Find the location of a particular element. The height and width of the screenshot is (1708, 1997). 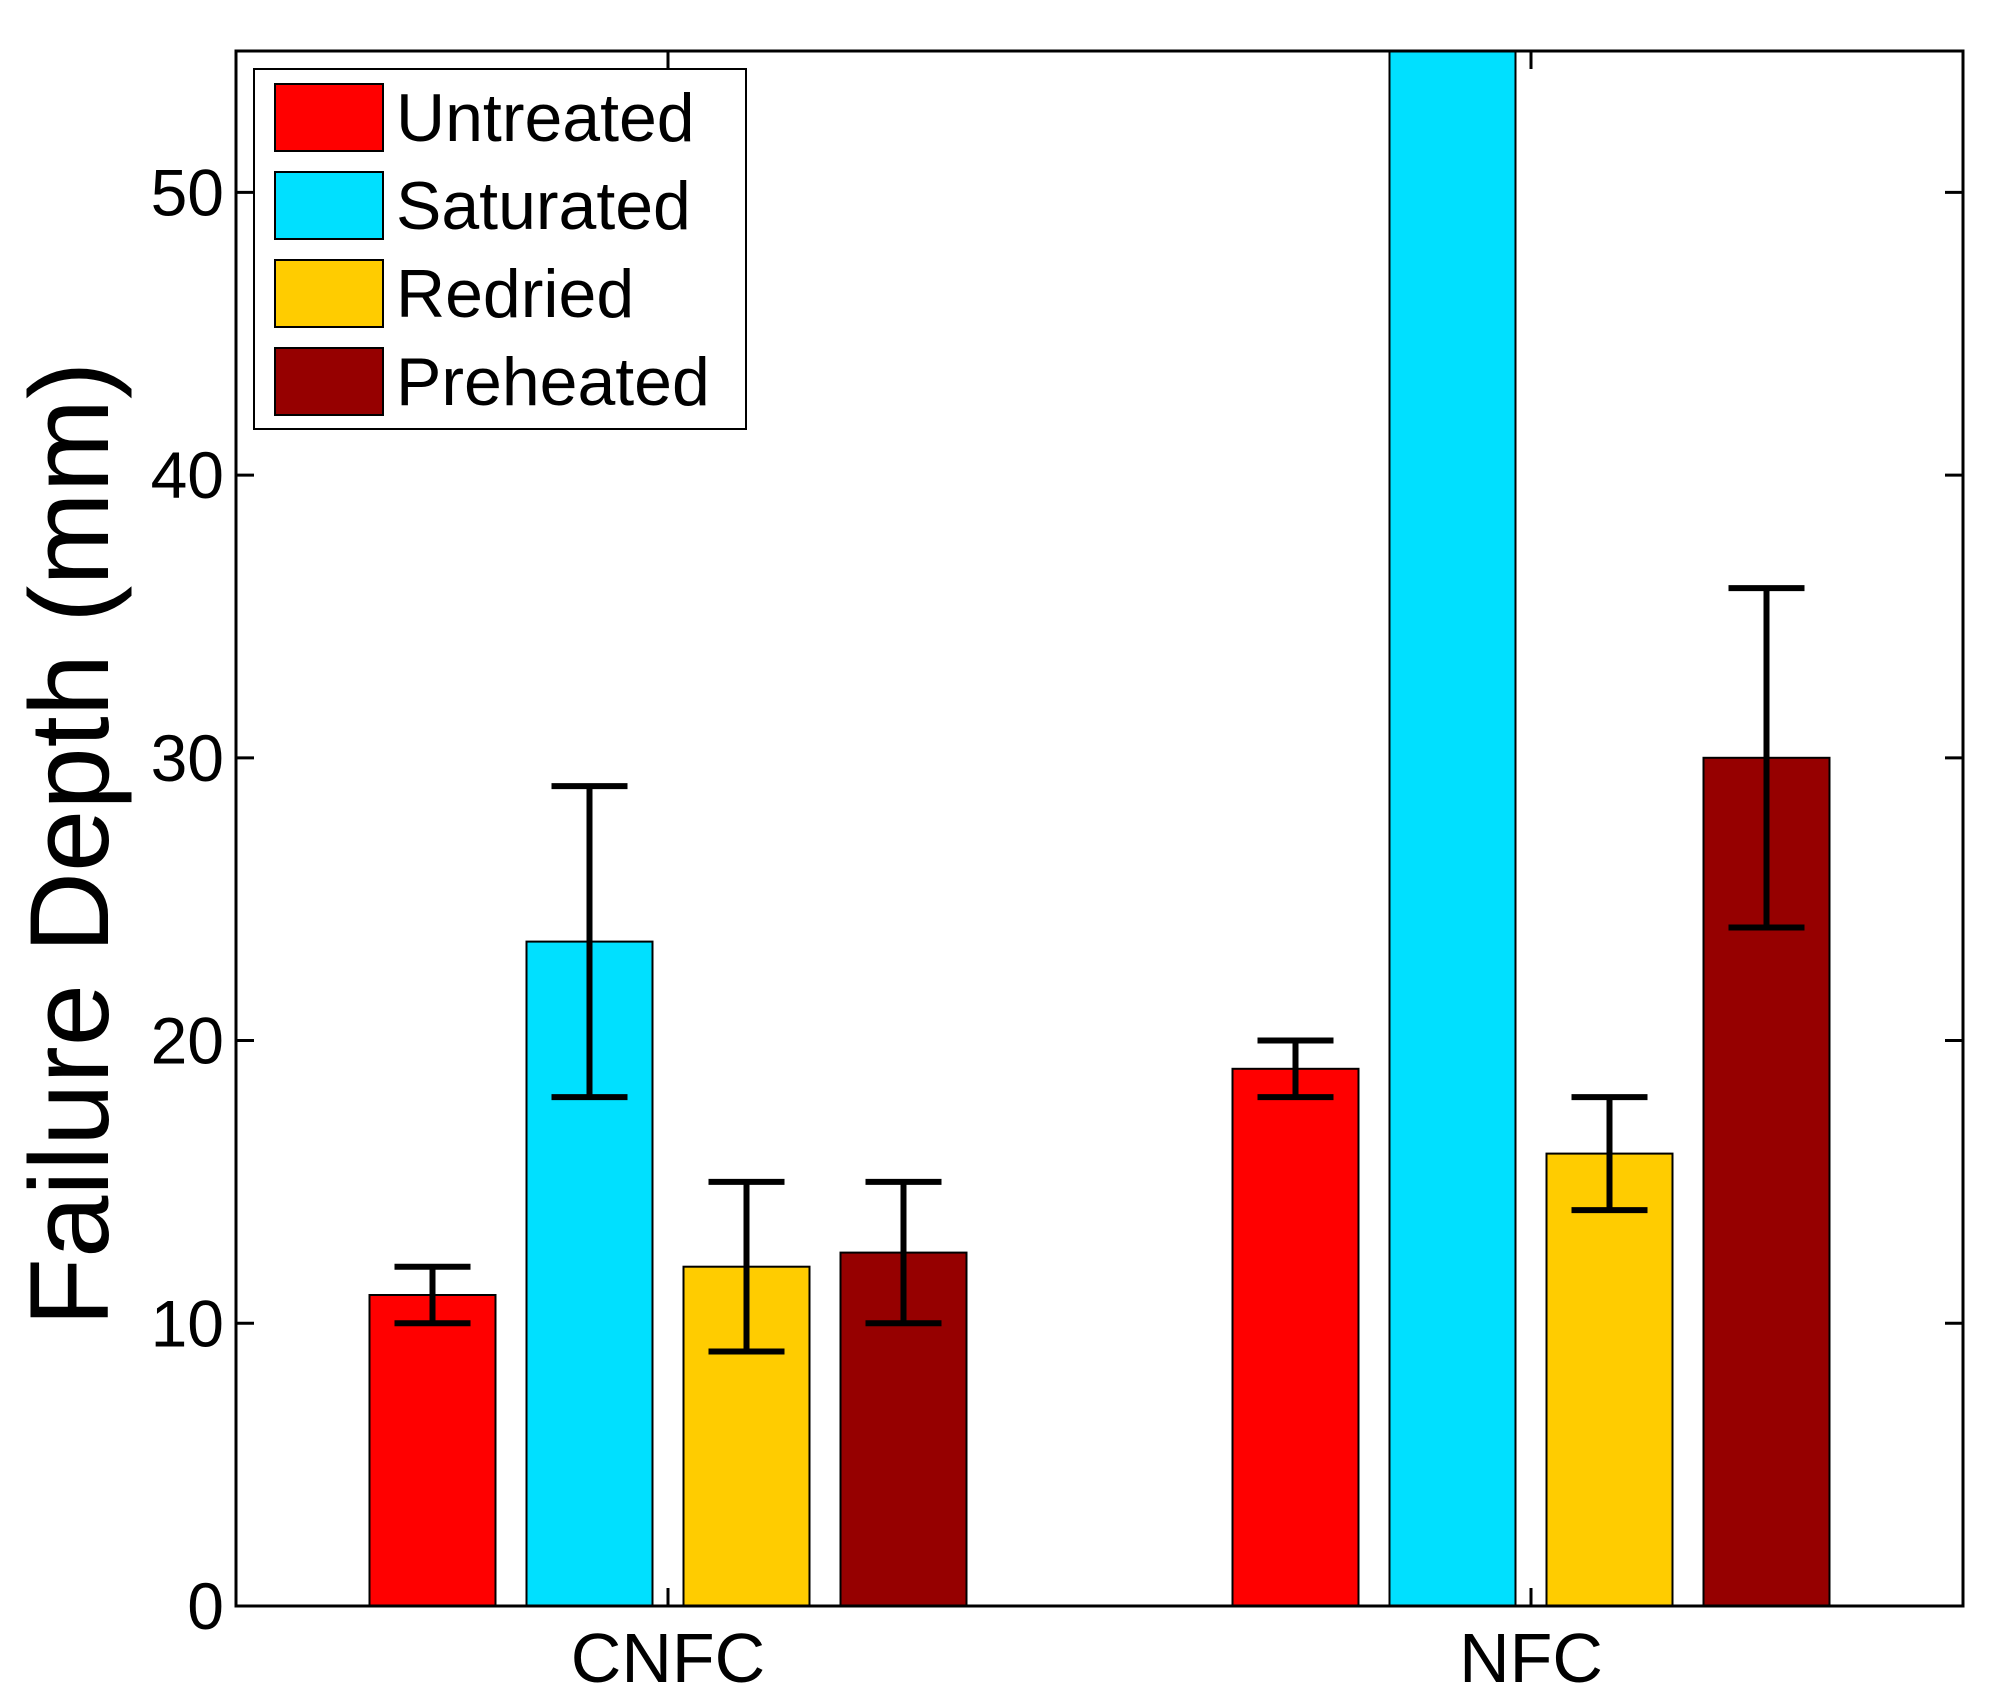

y-tick-label-20: 20 is located at coordinates (187, 1041).